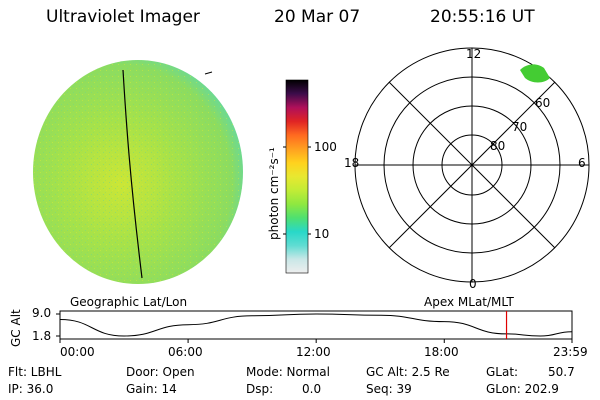 This screenshot has width=600, height=400. What do you see at coordinates (123, 17) in the screenshot?
I see `instrument-title: Ultraviolet Imager` at bounding box center [123, 17].